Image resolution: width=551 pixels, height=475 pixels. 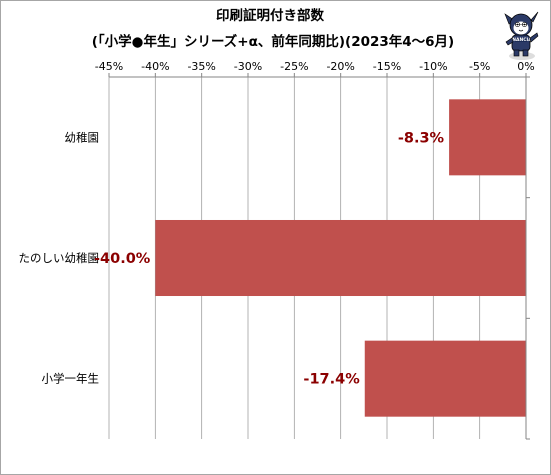 I want to click on mascot-icon: FINANCIAL, so click(x=521, y=35).